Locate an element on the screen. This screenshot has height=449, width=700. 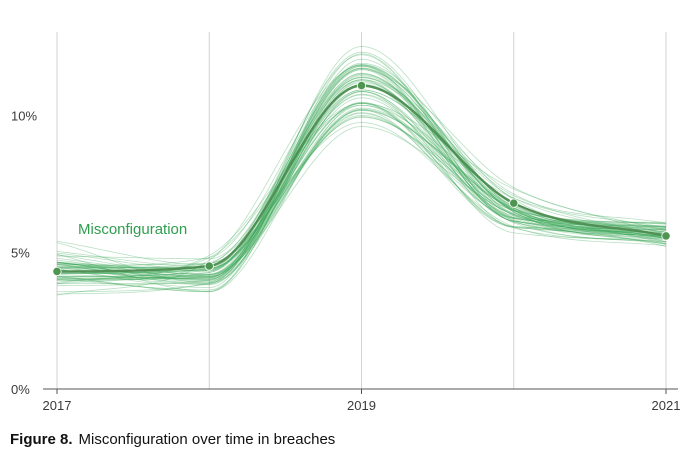
data-point-2021 is located at coordinates (666, 236).